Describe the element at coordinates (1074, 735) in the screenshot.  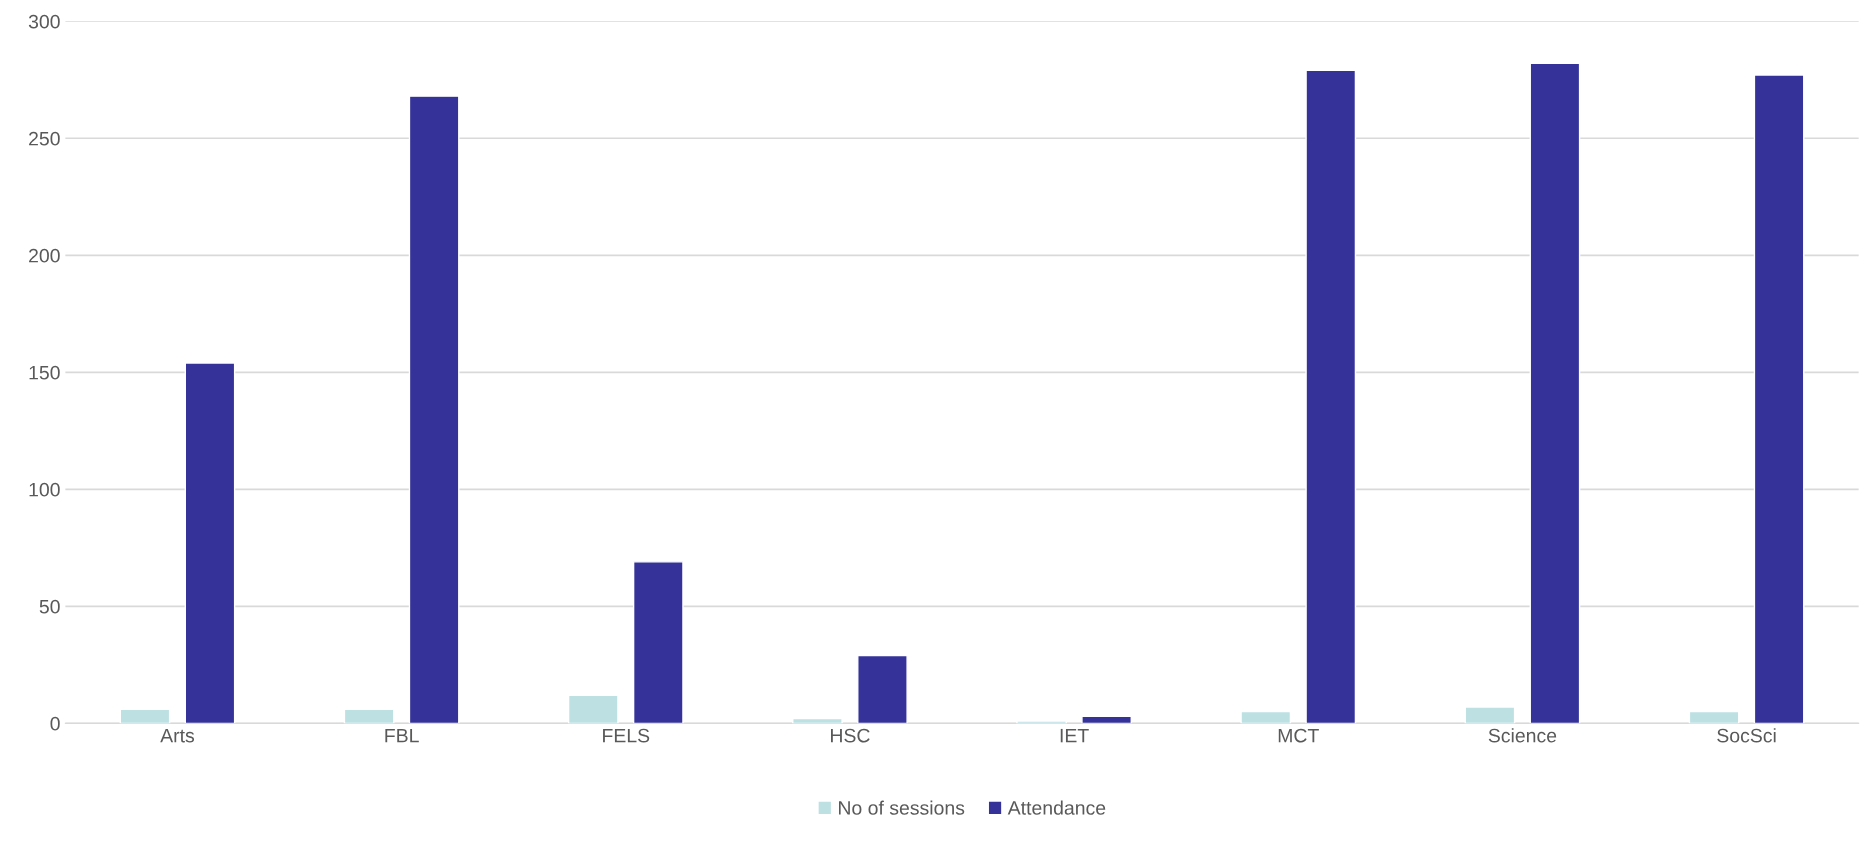
I see `x-tick-label: IET` at that location.